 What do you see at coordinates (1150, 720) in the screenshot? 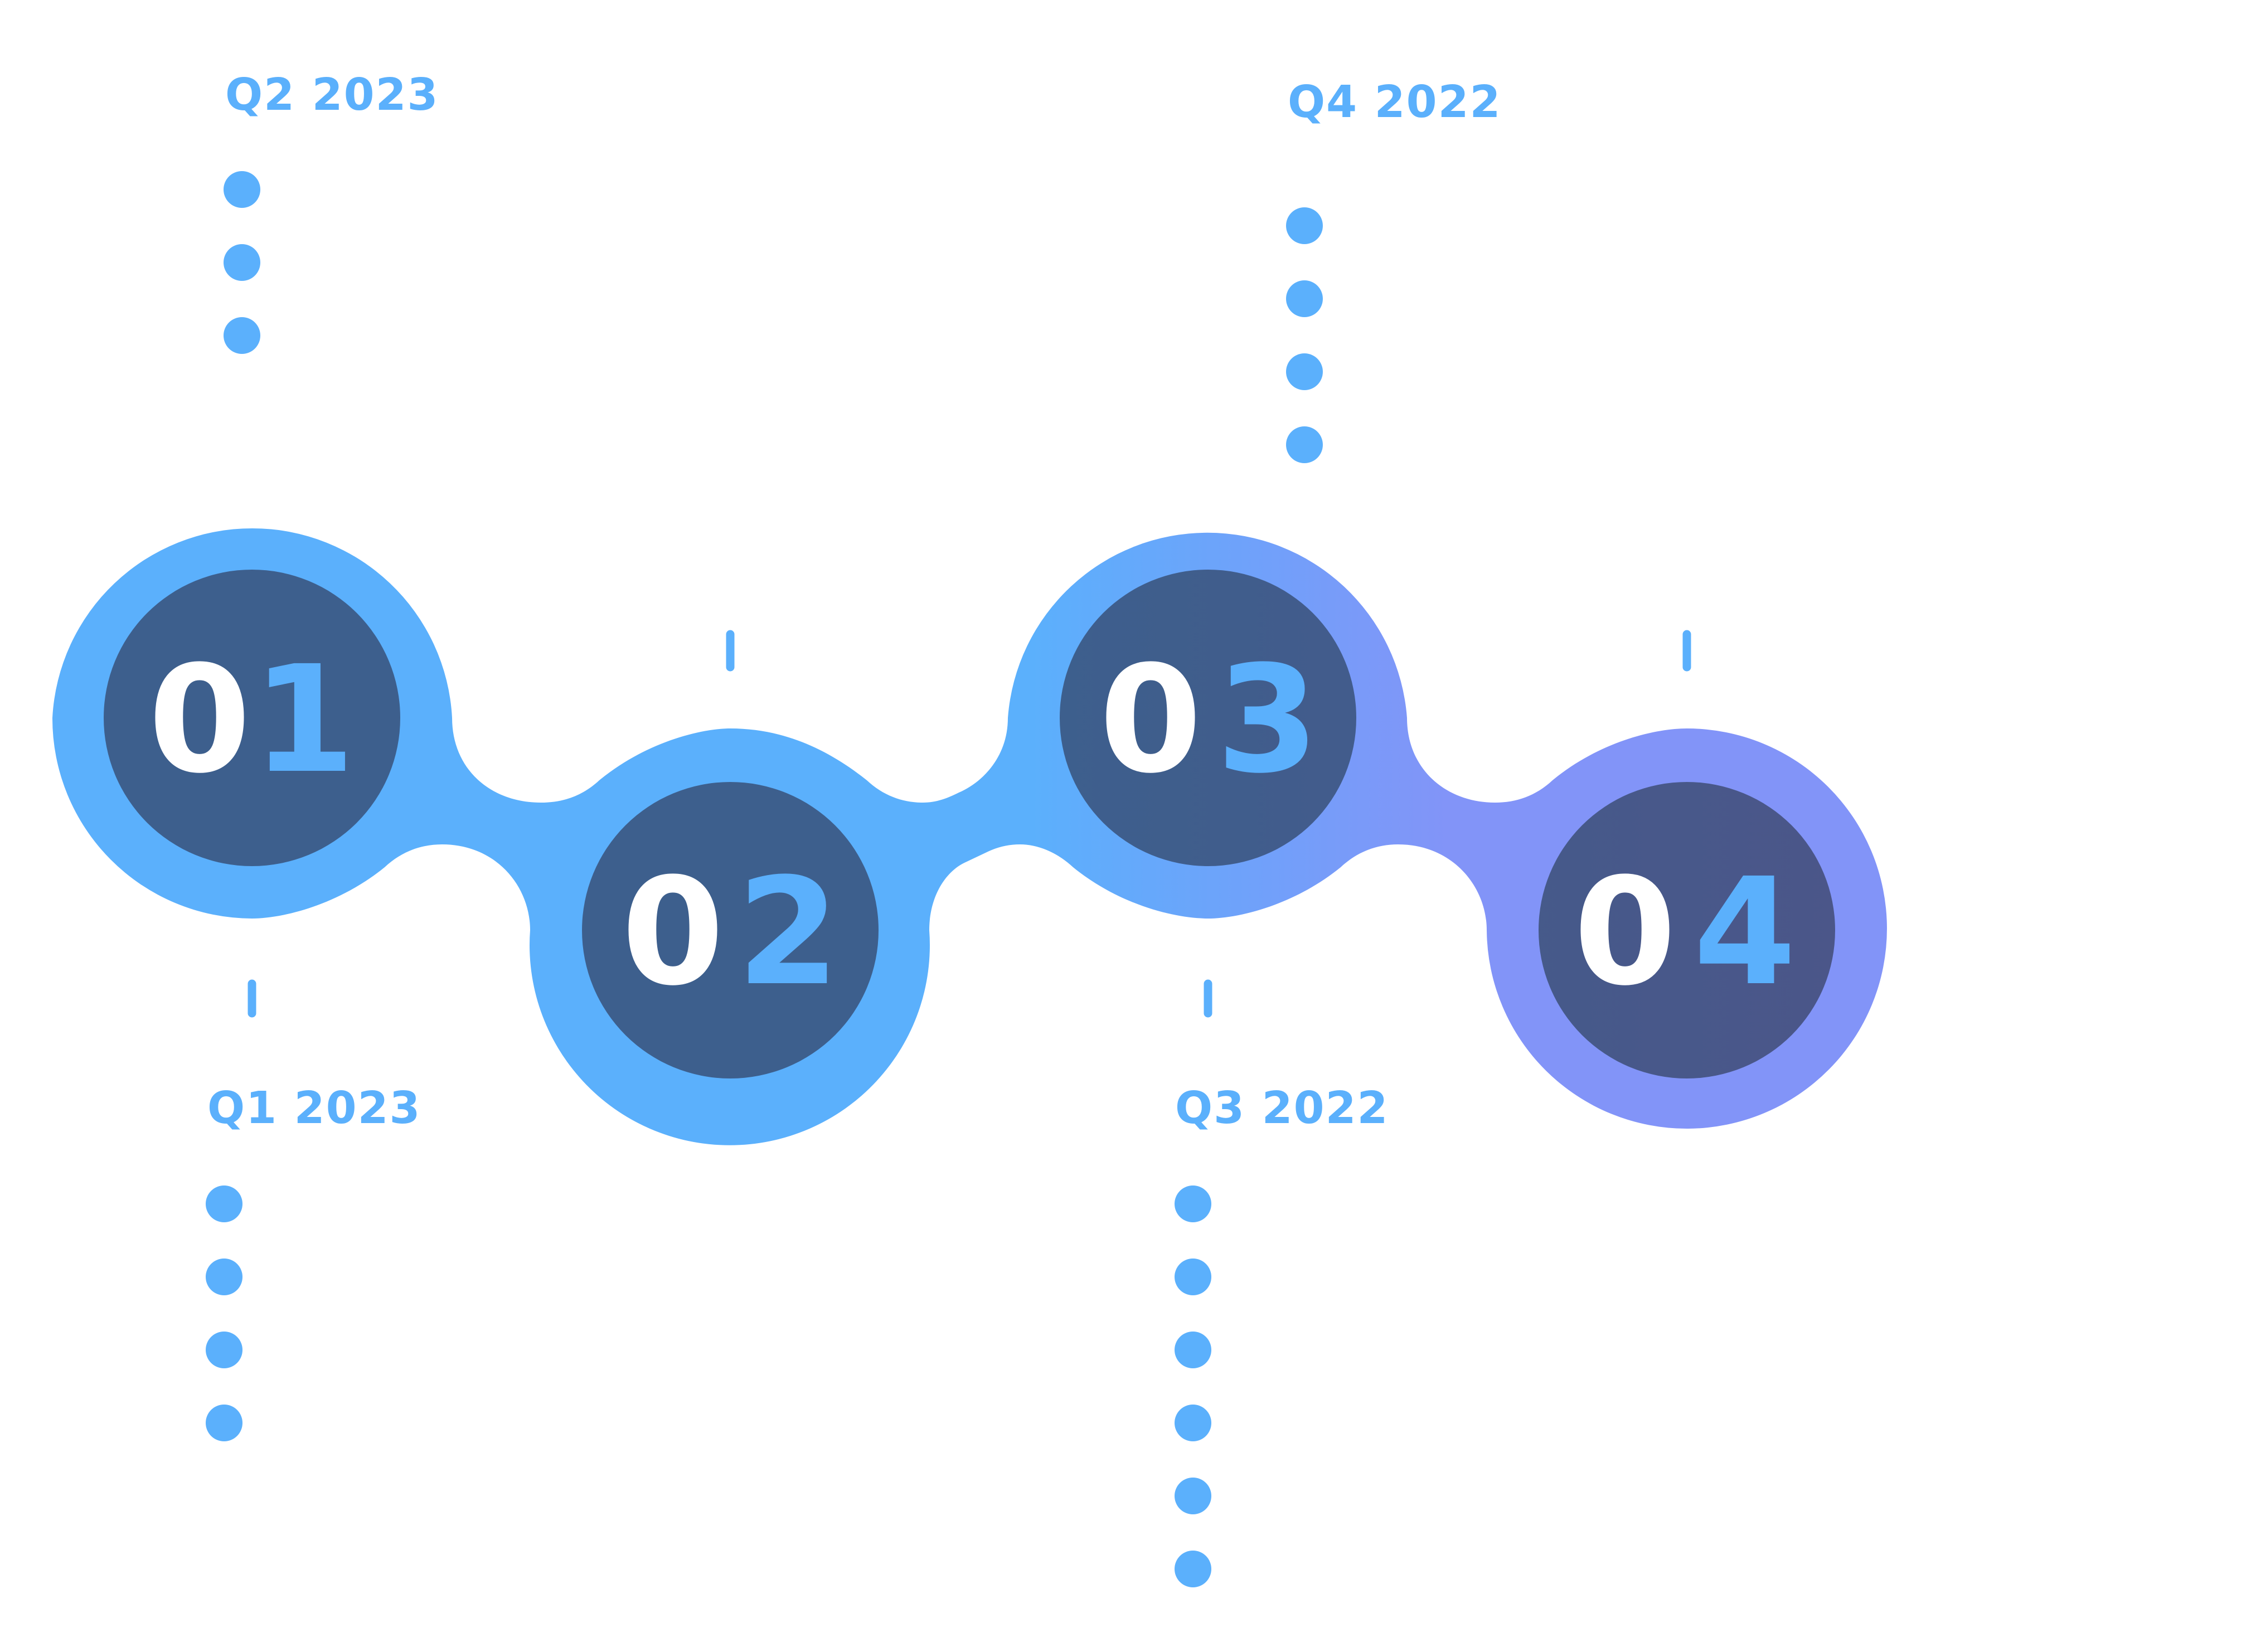
I see `step-3-zero: 0` at bounding box center [1150, 720].